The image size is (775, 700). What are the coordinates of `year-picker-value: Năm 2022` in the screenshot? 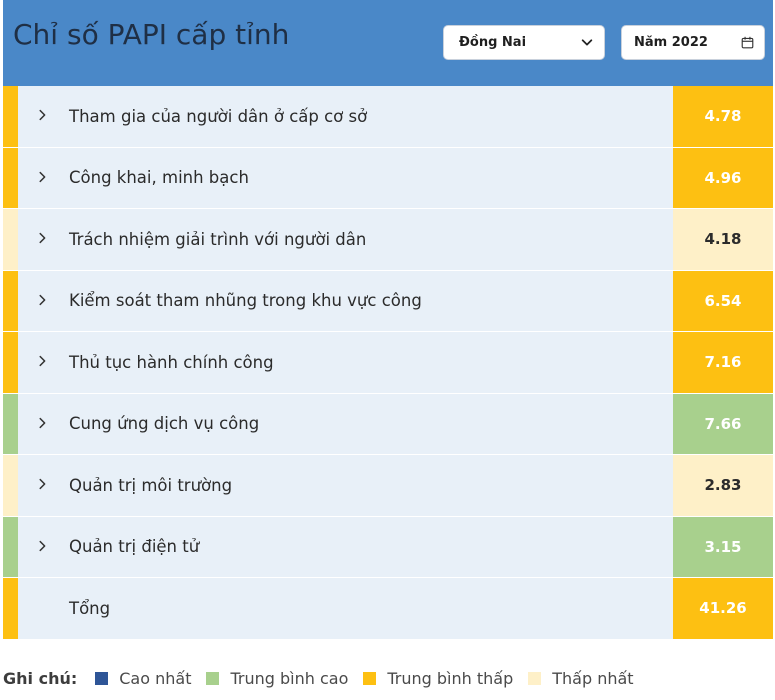 It's located at (671, 42).